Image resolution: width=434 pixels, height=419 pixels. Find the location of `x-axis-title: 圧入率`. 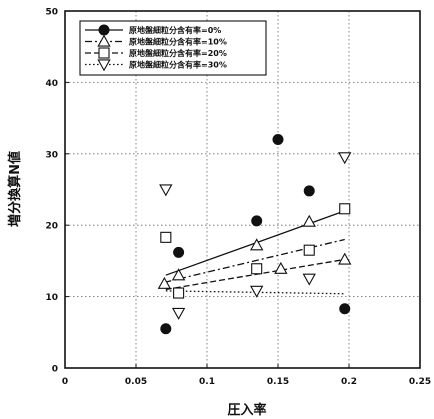

x-axis-title: 圧入率 is located at coordinates (246, 410).